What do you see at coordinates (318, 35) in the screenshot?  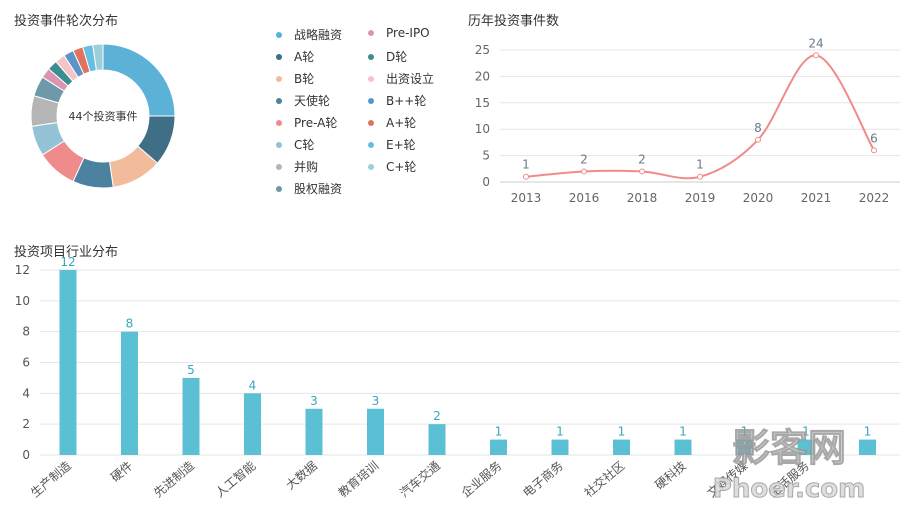 I see `legend-label: 战略融资` at bounding box center [318, 35].